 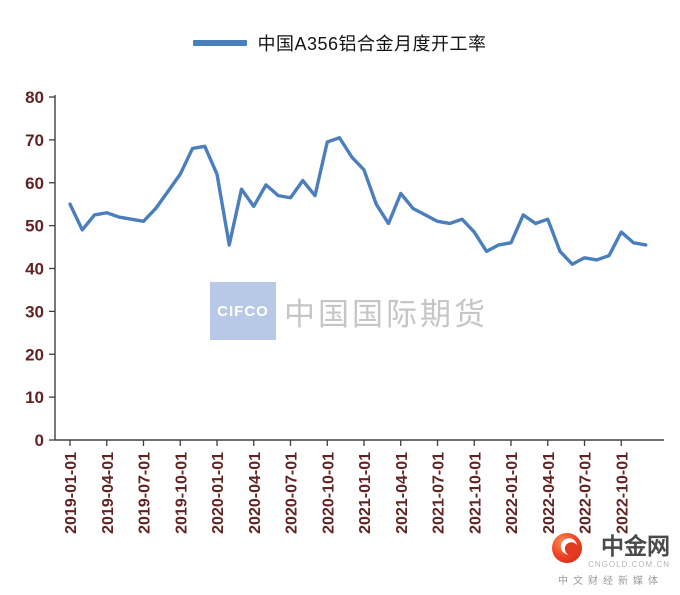 I want to click on cngold-logo-row: 中金网 CNGOLD.COM.CN, so click(x=610, y=548).